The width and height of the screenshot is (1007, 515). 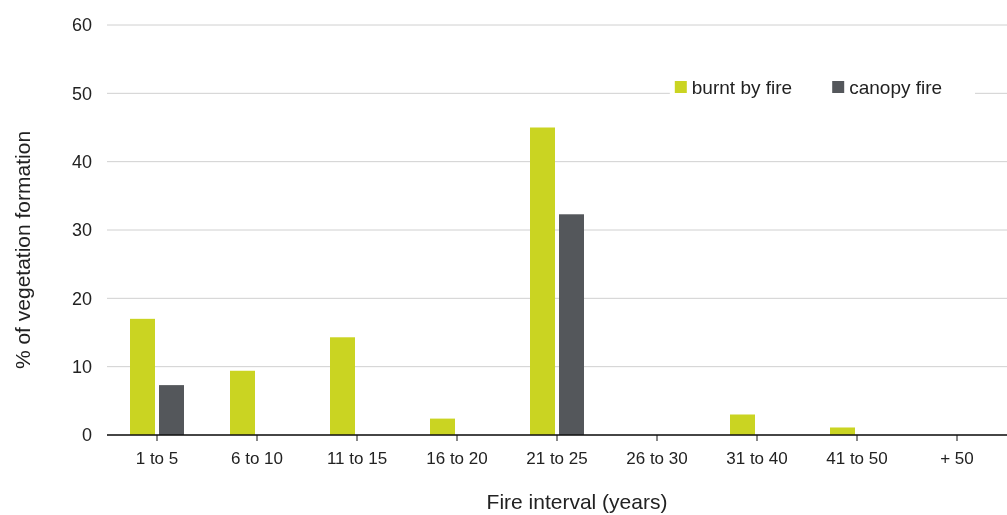 What do you see at coordinates (81, 161) in the screenshot?
I see `y-tick-label: 40` at bounding box center [81, 161].